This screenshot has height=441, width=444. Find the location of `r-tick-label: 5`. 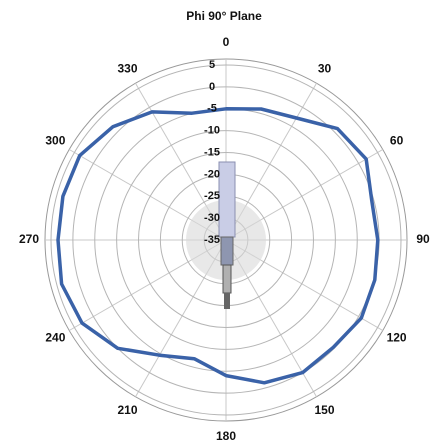

r-tick-label: 5 is located at coordinates (212, 65).